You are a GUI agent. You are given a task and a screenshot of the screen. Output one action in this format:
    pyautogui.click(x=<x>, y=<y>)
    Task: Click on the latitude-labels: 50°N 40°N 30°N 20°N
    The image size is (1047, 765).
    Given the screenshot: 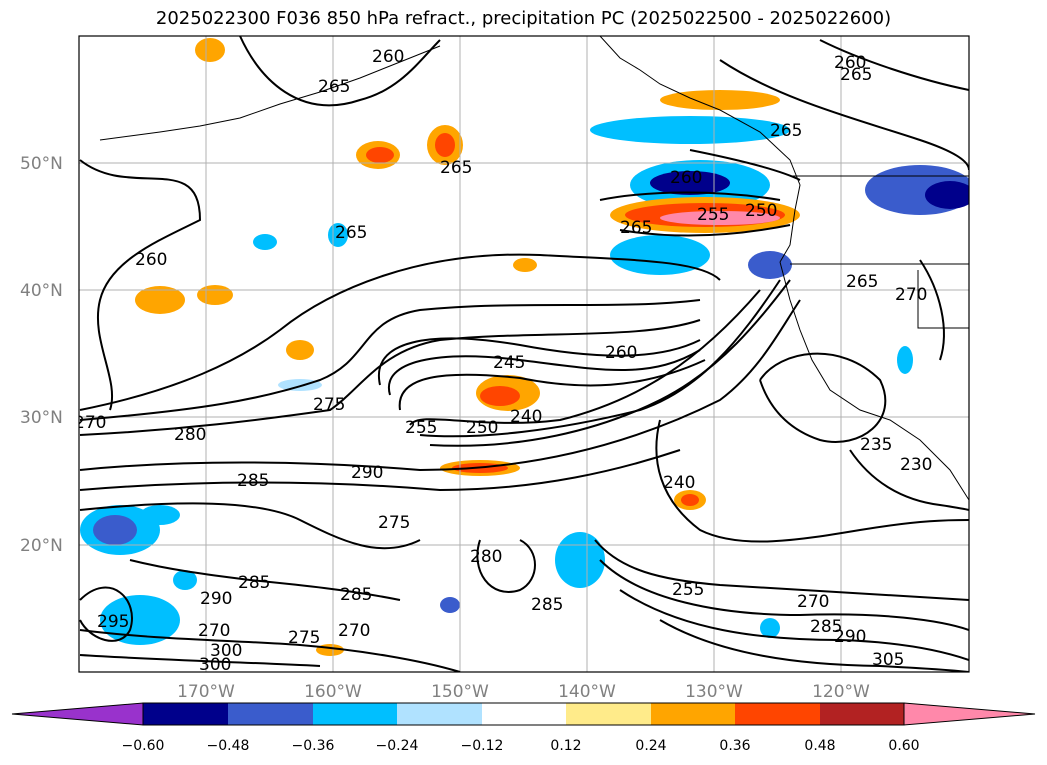 What is the action you would take?
    pyautogui.click(x=41, y=355)
    